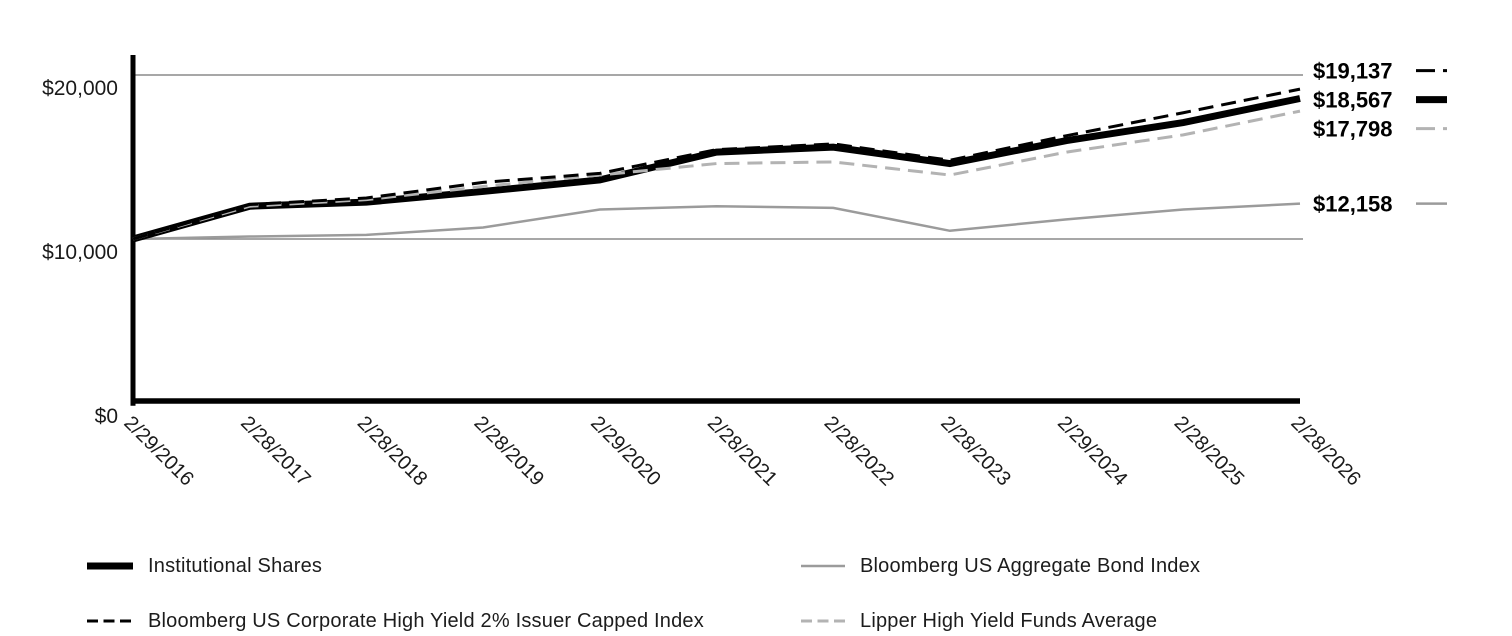 The width and height of the screenshot is (1512, 636). I want to click on legend-item-aggregate-bond-index: Bloomberg US Aggregate Bond Index, so click(1000, 566).